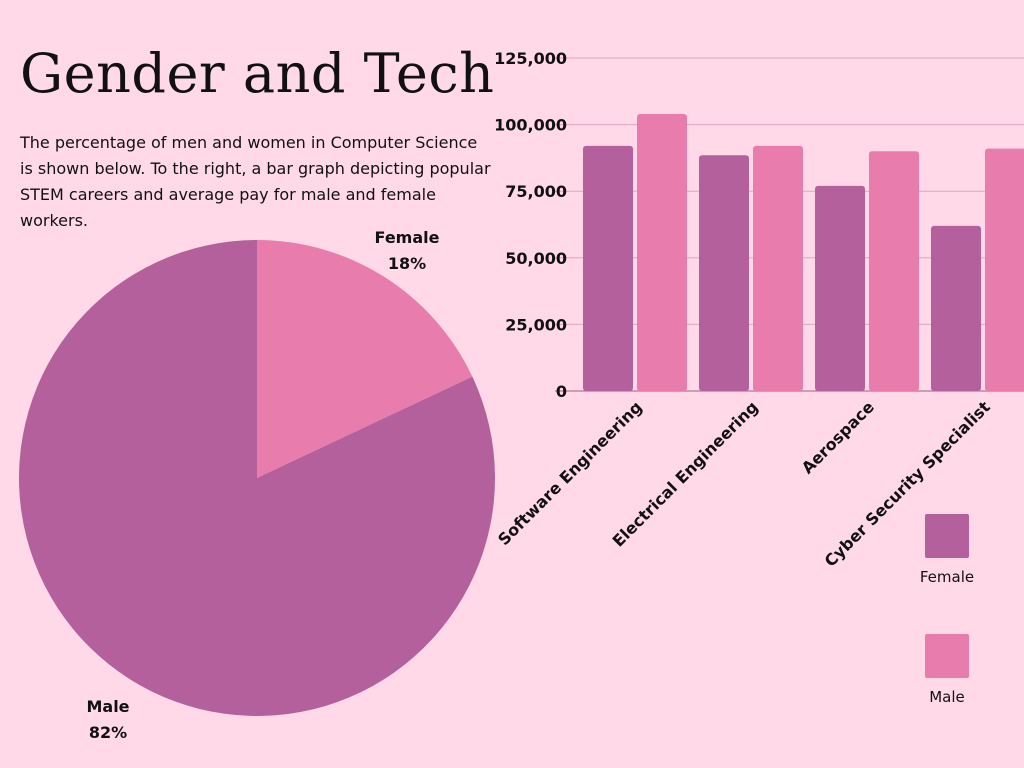 This screenshot has height=768, width=1024. I want to click on x-tick-label: Aerospace, so click(838, 437).